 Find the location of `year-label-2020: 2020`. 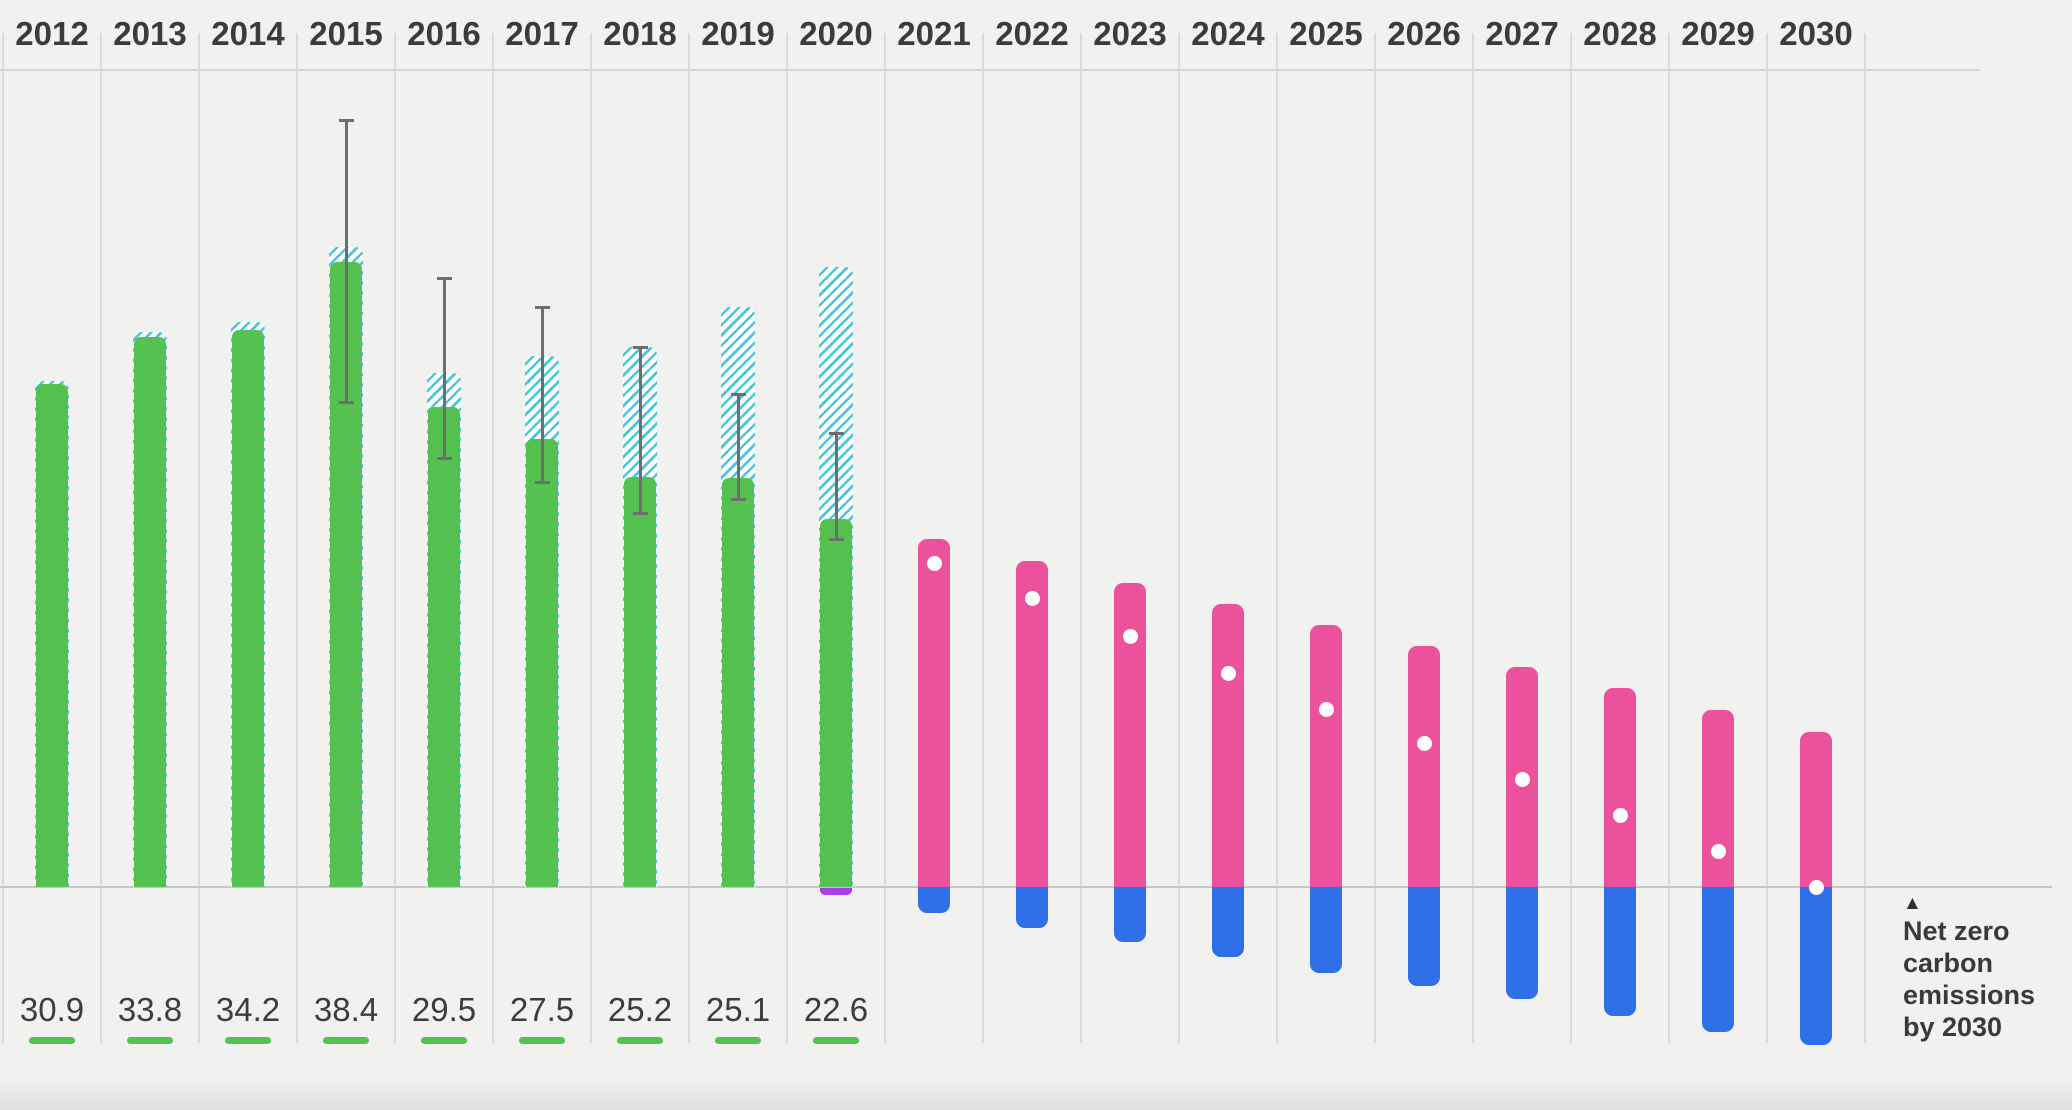

year-label-2020: 2020 is located at coordinates (836, 33).